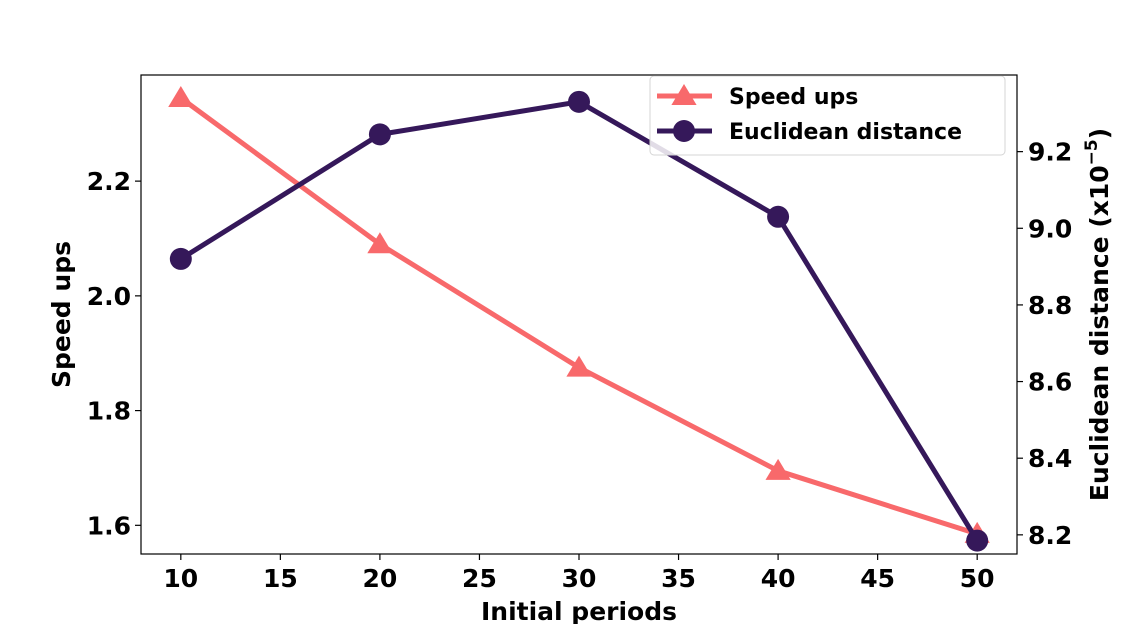  I want to click on left-y-axis-label: Speed ups, so click(61, 314).